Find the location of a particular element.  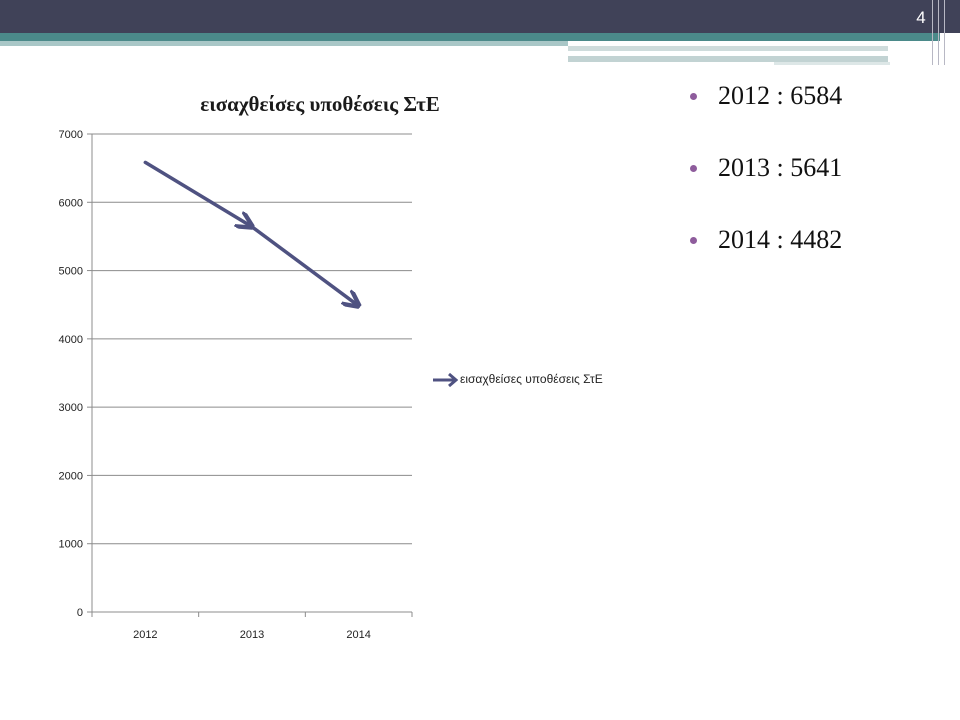

header-stripe-teal is located at coordinates (470, 37).